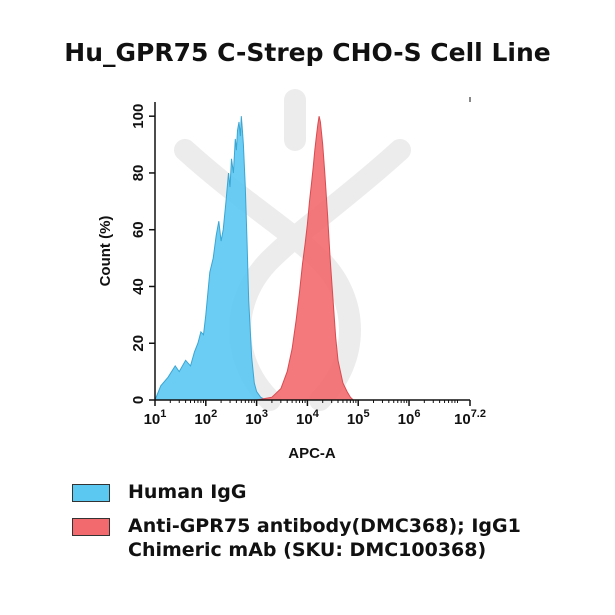 This screenshot has width=615, height=615. I want to click on y-tick-label: 80, so click(138, 173).